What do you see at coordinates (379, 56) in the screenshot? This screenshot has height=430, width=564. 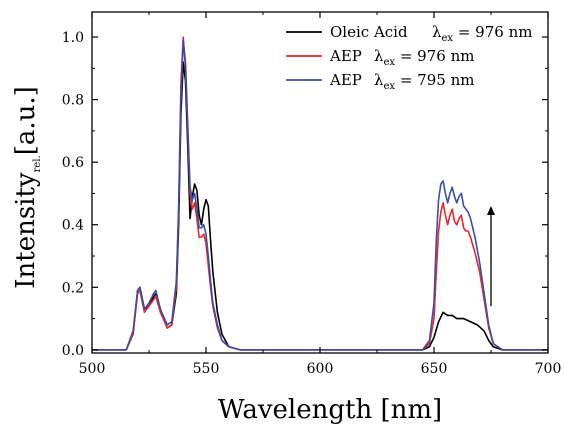 I see `legend-lambda-symbol-1: λ` at bounding box center [379, 56].